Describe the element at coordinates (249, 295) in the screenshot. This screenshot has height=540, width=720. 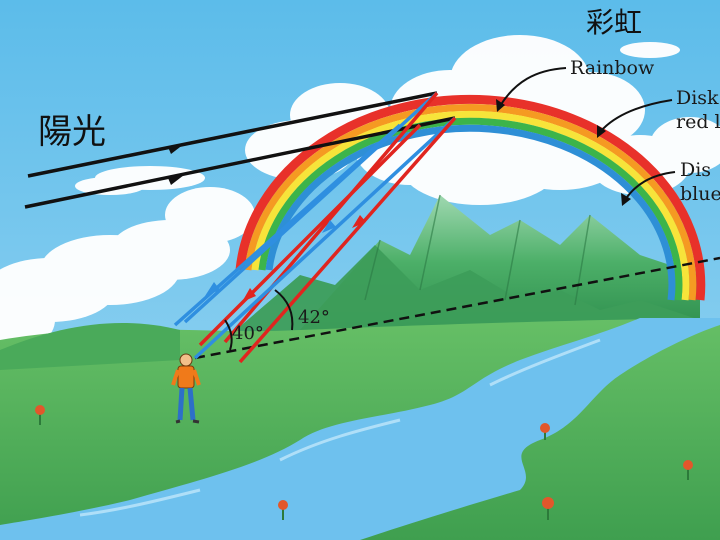
I see `red-arrow-head` at that location.